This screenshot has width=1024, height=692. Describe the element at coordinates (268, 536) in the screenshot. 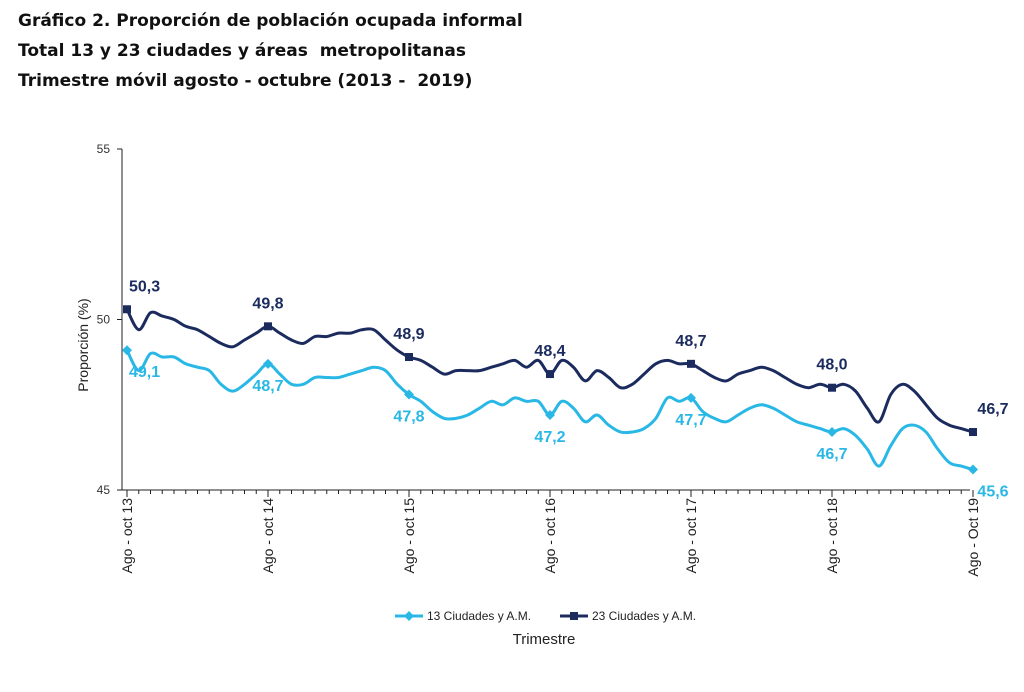

I see `x-tick-label: Ago - oct 14` at that location.